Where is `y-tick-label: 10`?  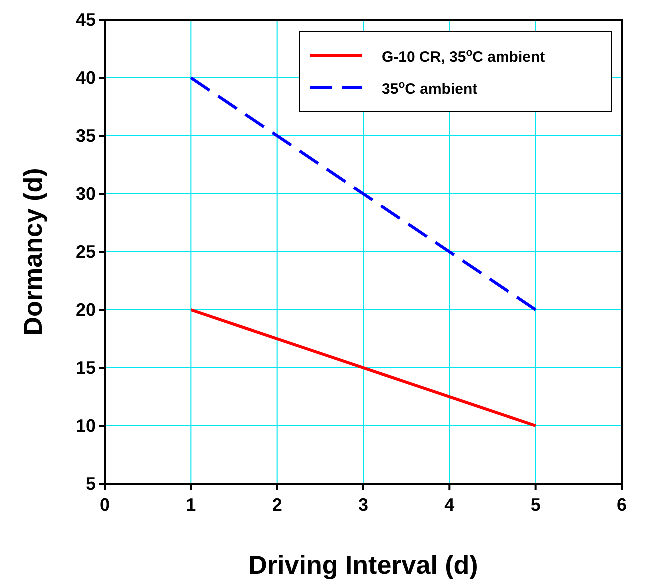
y-tick-label: 10 is located at coordinates (86, 426).